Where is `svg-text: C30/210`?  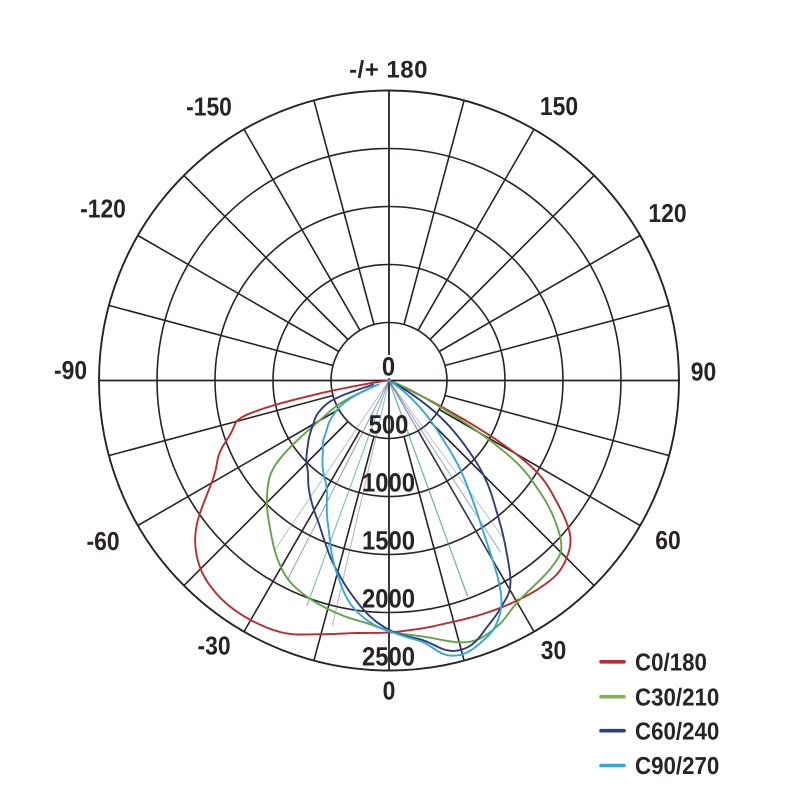
svg-text: C30/210 is located at coordinates (677, 697).